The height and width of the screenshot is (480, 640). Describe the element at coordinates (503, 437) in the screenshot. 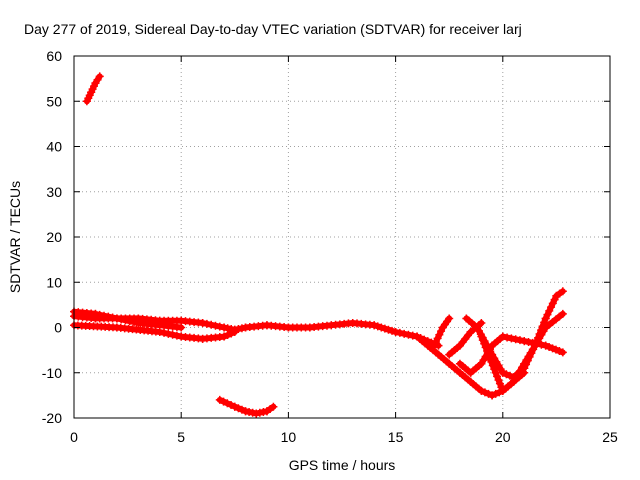

I see `x-tick-label: 20` at that location.